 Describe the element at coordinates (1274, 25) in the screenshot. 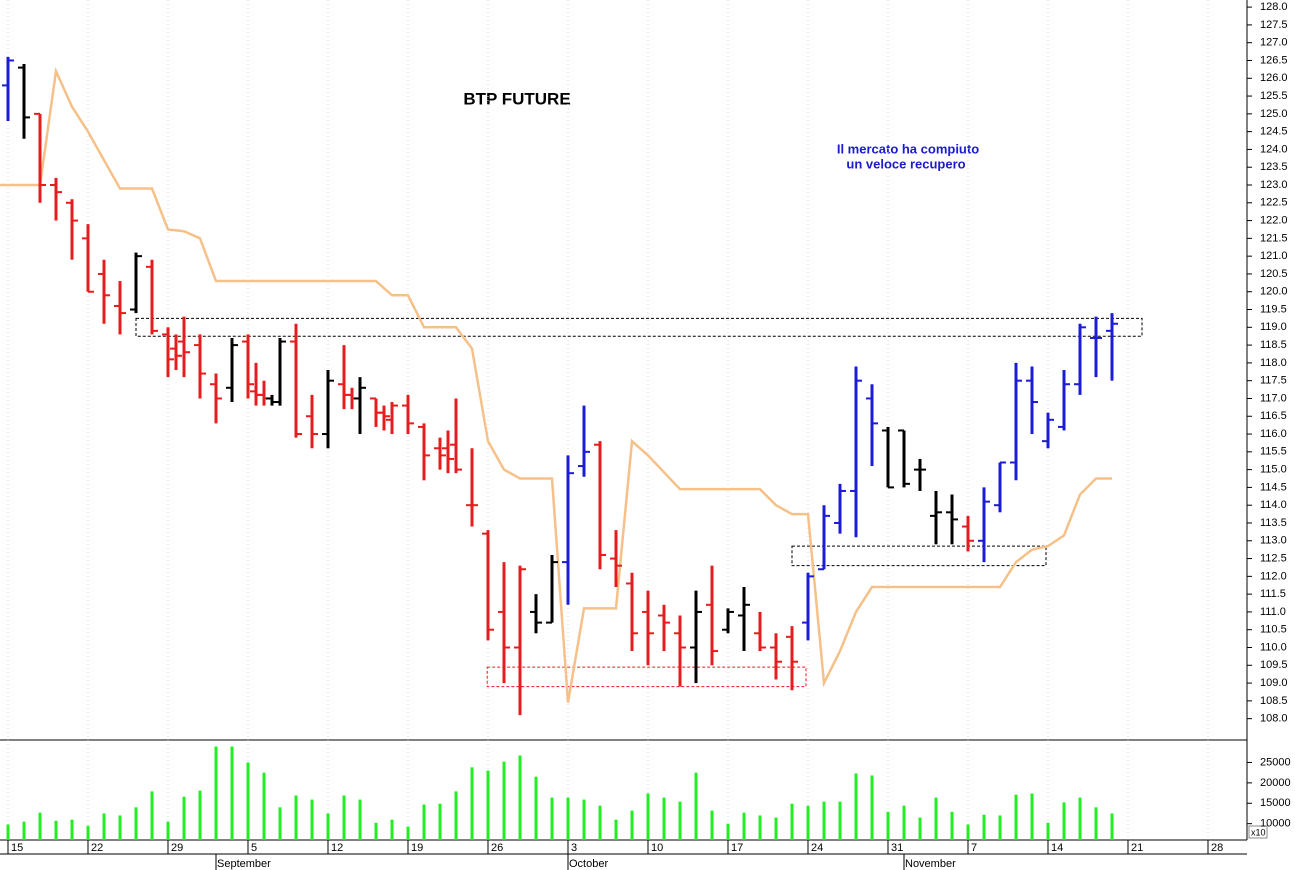

I see `y-tick-label: 127.5` at that location.